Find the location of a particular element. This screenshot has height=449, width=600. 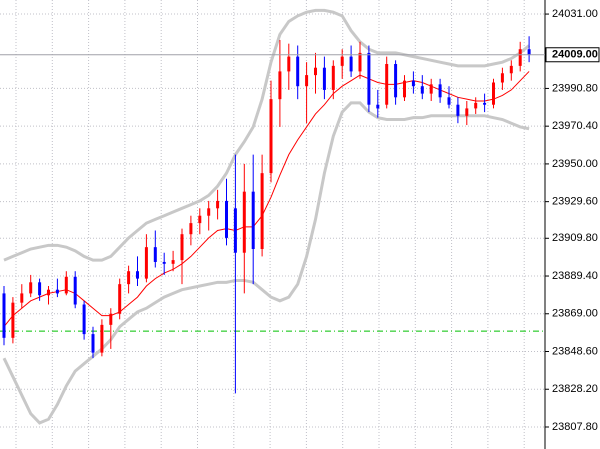

y-tick-label: 23909.80 is located at coordinates (575, 238).